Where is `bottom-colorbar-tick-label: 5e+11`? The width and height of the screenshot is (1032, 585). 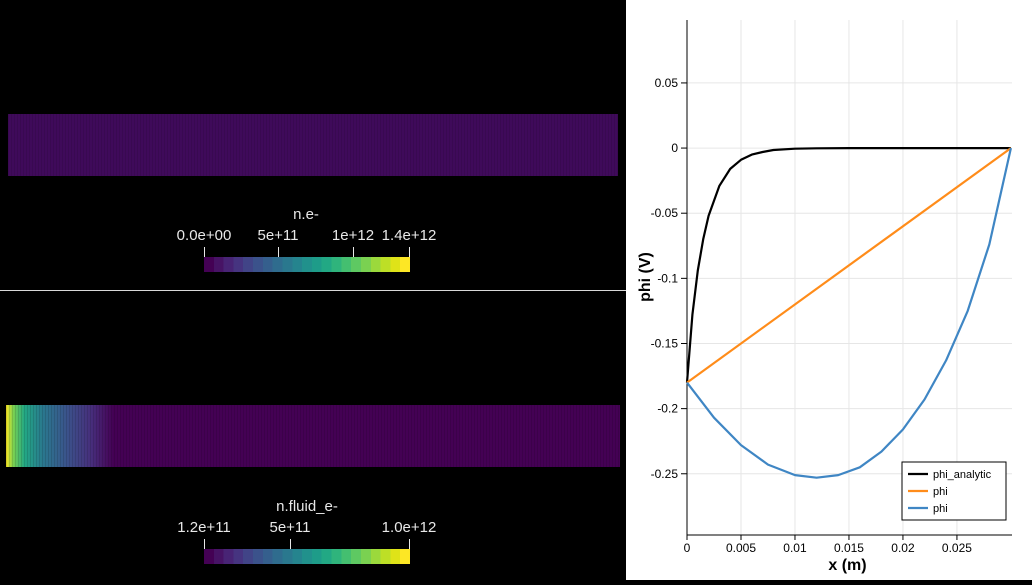
bottom-colorbar-tick-label: 5e+11 is located at coordinates (290, 527).